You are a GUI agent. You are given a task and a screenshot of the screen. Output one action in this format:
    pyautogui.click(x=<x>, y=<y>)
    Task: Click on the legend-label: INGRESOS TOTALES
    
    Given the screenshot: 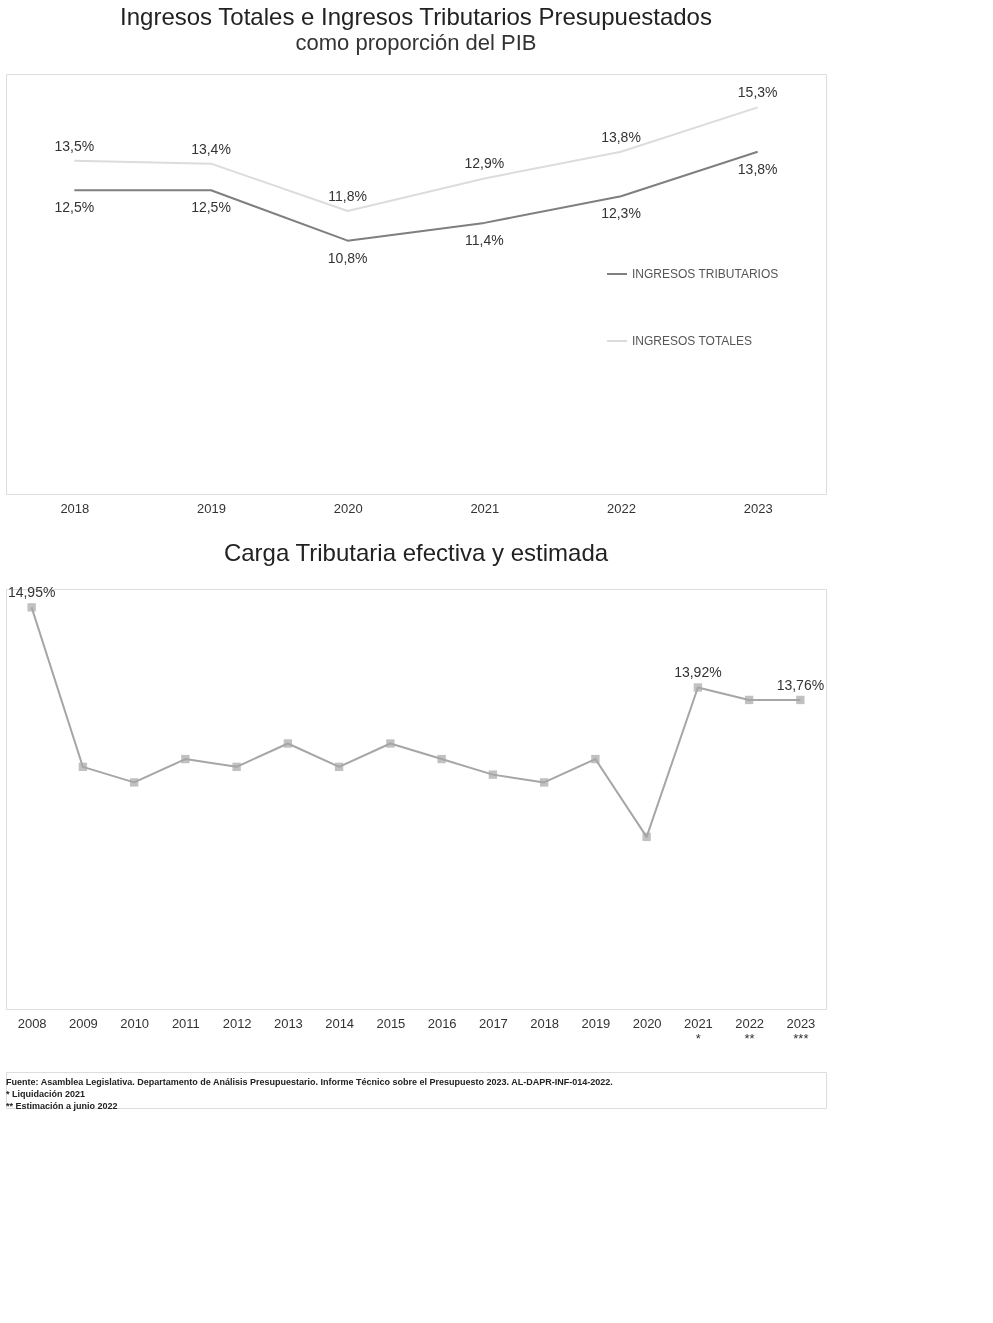 What is the action you would take?
    pyautogui.click(x=692, y=341)
    